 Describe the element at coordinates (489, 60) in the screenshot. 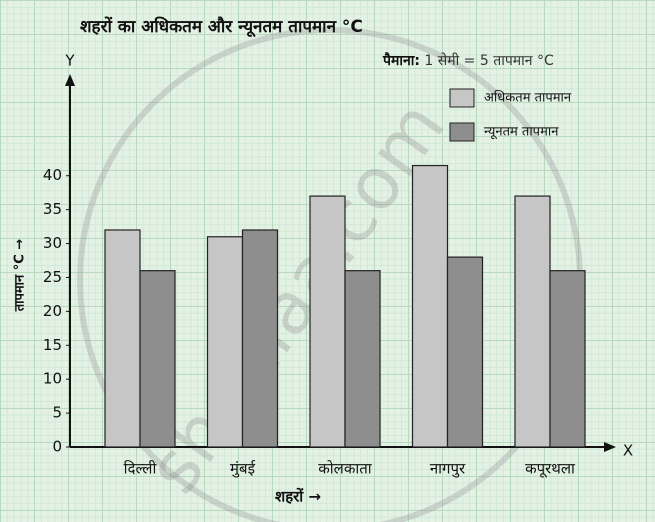

I see `scale-text: 1 सेमी = 5 तापमान °C` at that location.